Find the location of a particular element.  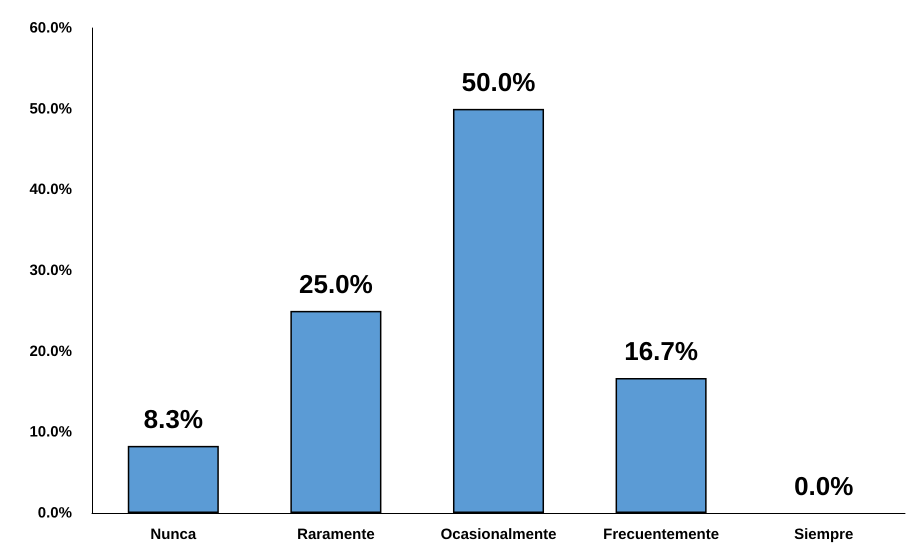

x-tick-label: Frecuentemente is located at coordinates (661, 534).